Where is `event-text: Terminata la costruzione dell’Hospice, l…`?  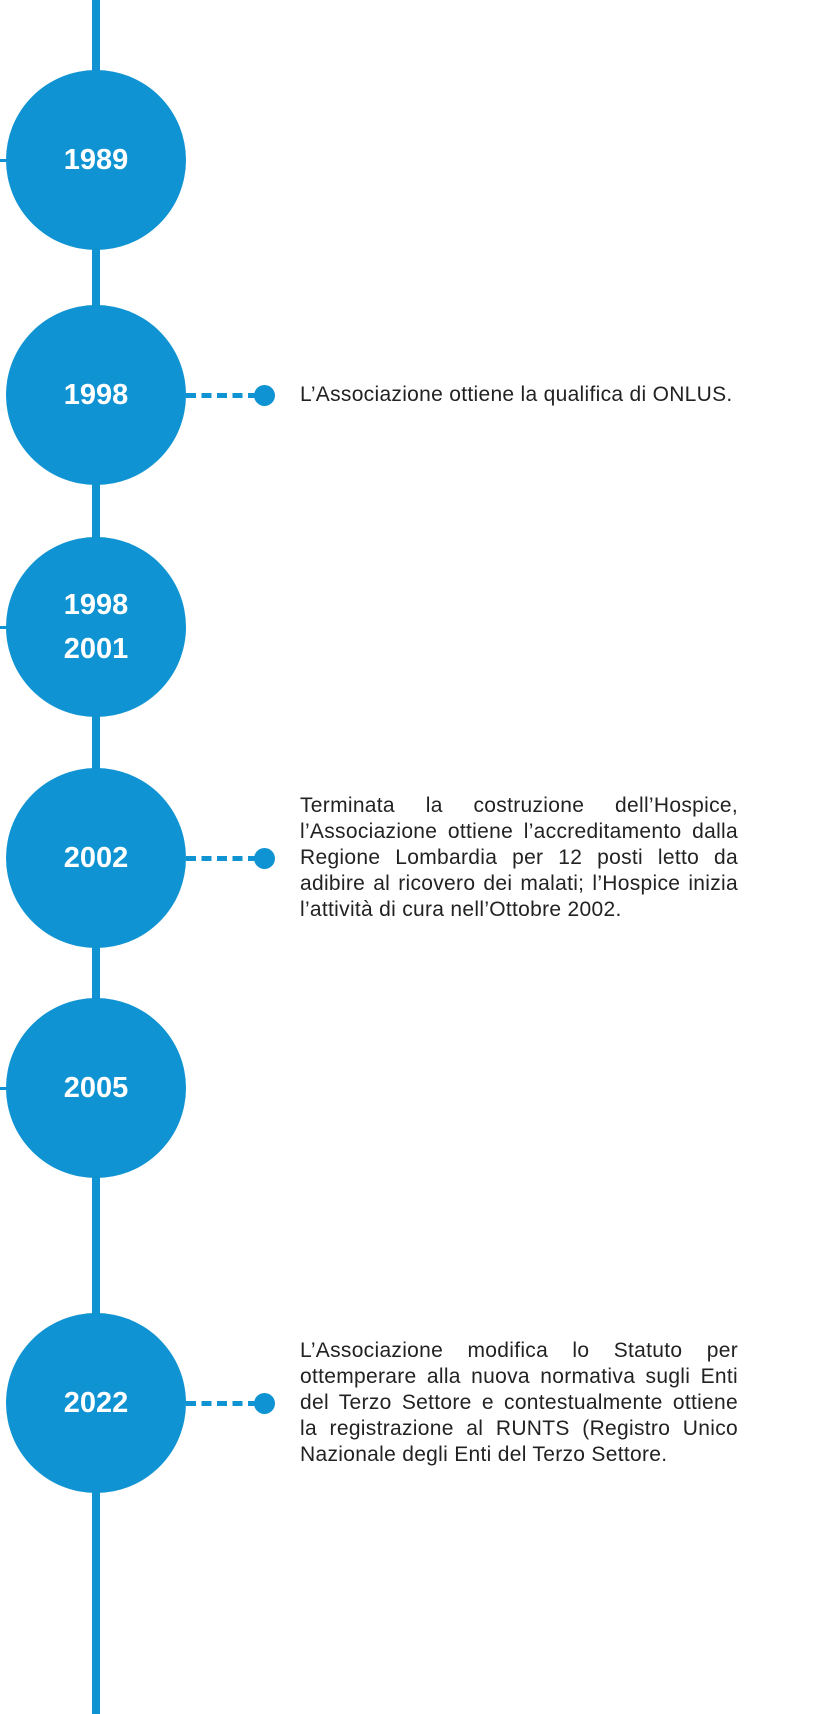 event-text: Terminata la costruzione dell’Hospice, l… is located at coordinates (519, 857).